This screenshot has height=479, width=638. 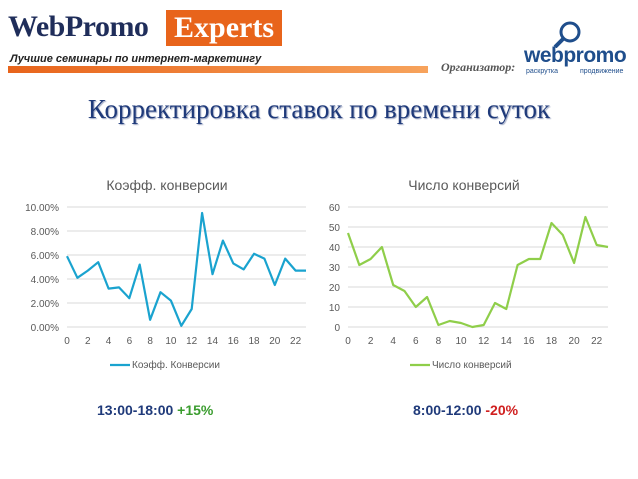 I want to click on y-tick-label: 10, so click(x=335, y=308).